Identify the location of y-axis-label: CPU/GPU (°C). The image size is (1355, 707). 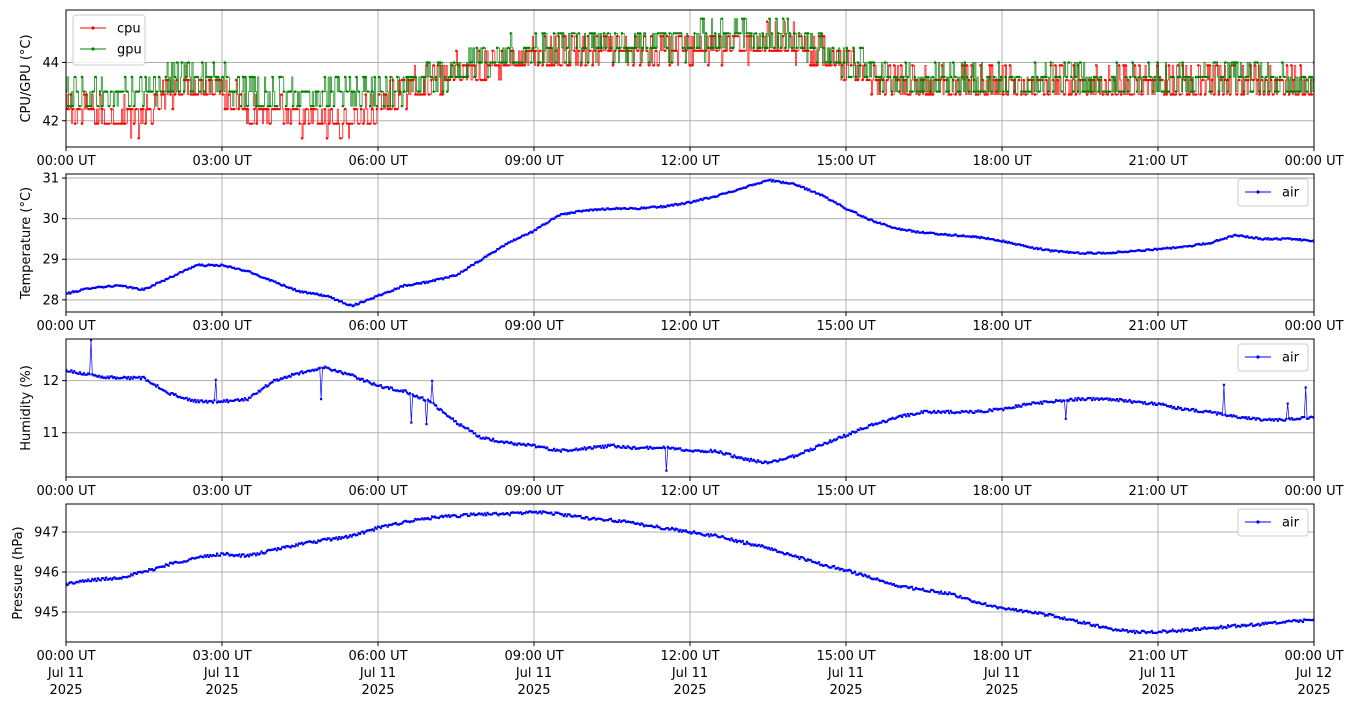
(26, 78).